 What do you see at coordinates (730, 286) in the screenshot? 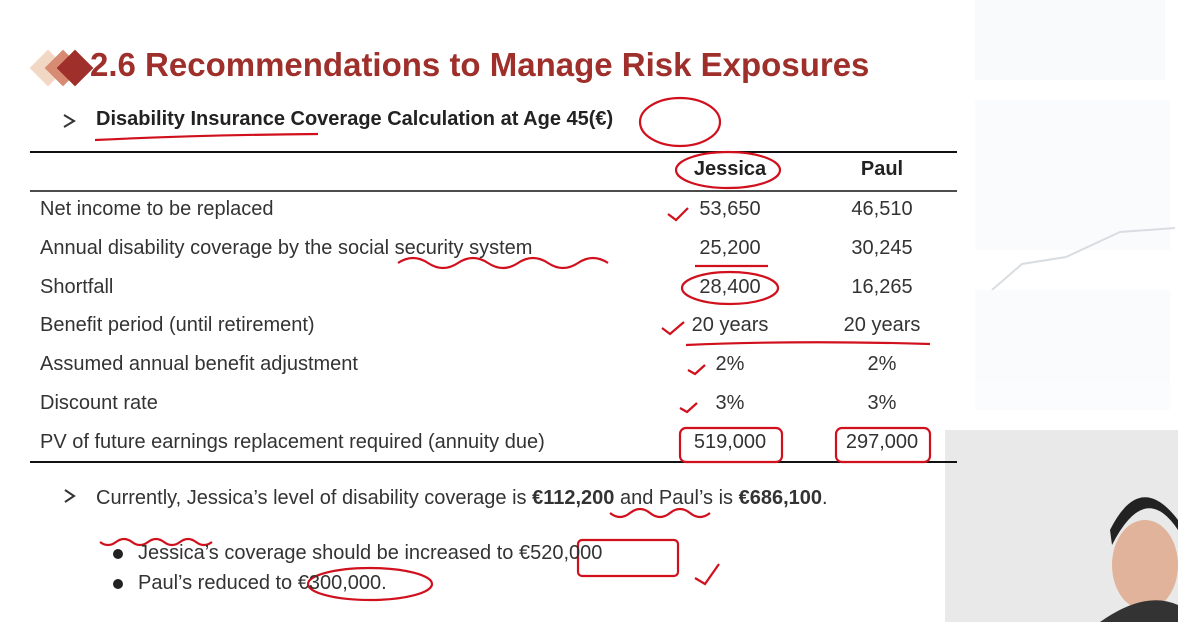
I see `cell: 28,400` at bounding box center [730, 286].